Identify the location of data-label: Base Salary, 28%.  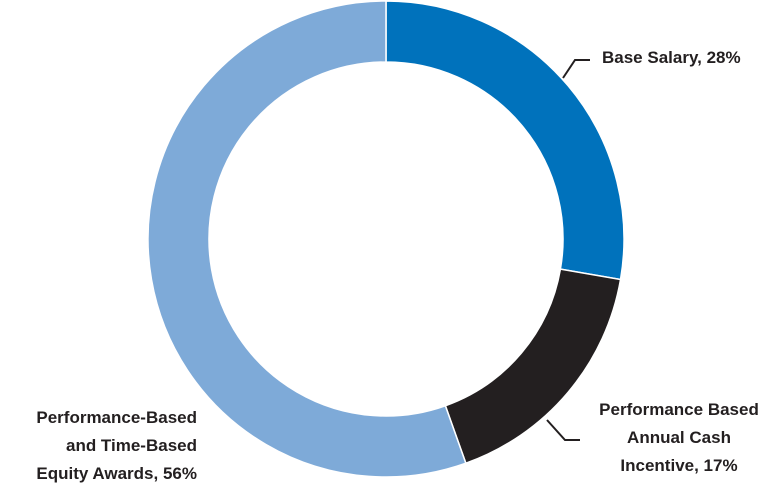
(671, 57).